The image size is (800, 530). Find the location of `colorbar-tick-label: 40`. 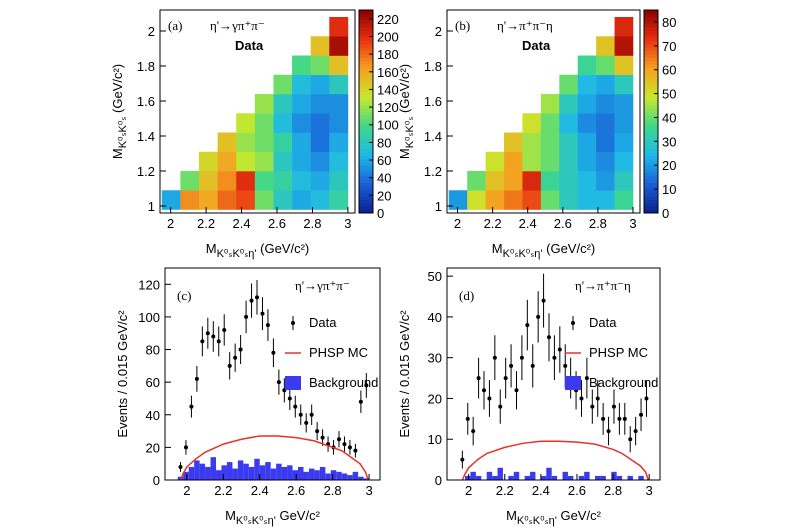

colorbar-tick-label: 40 is located at coordinates (384, 178).